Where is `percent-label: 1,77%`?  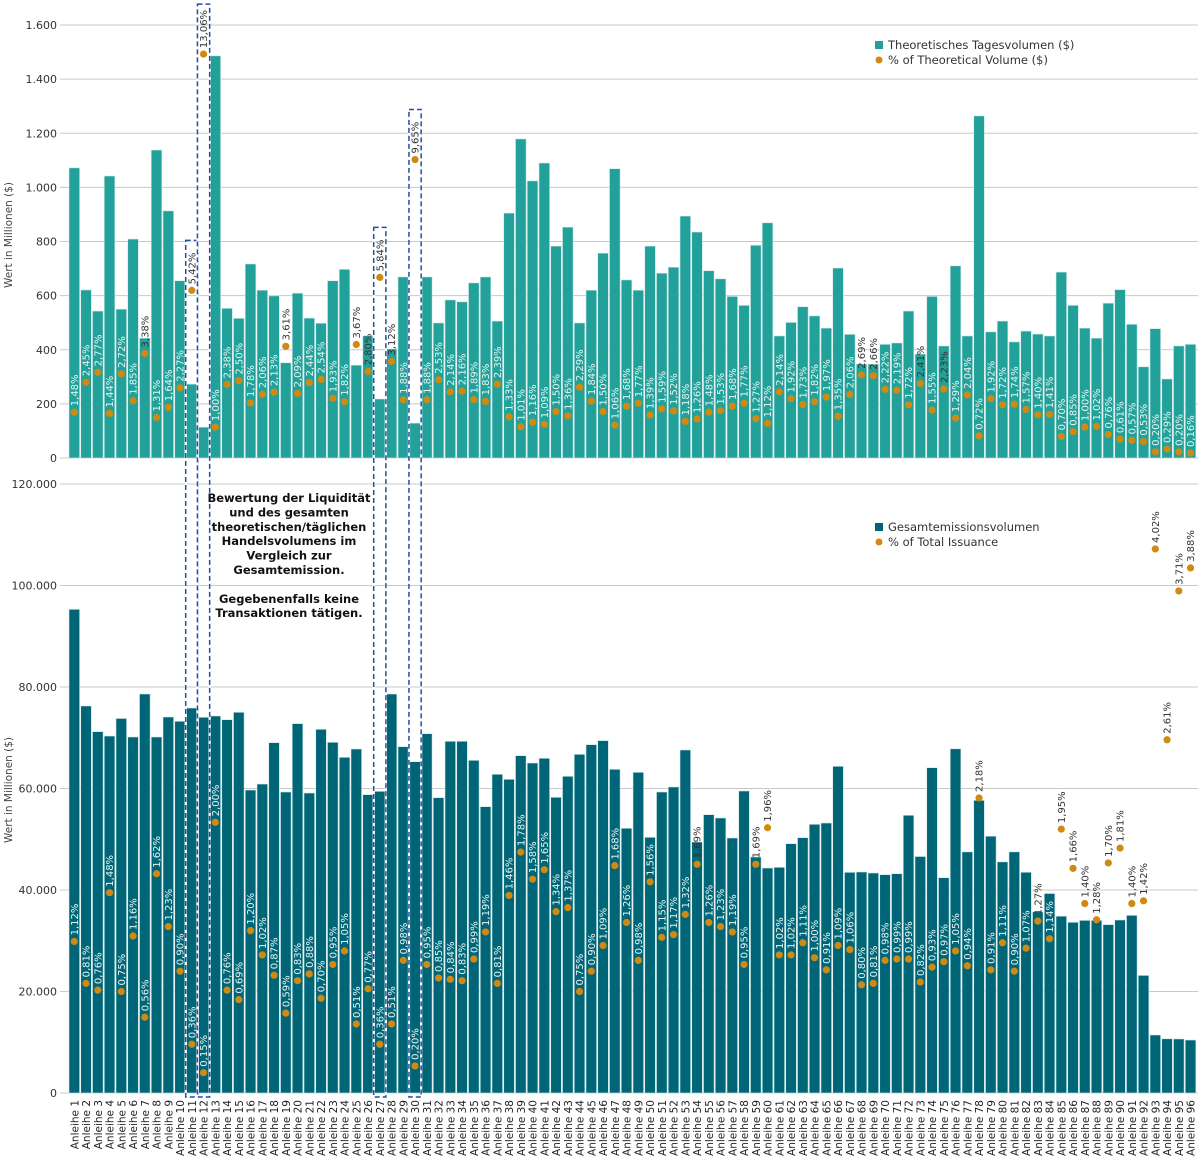 percent-label: 1,77% is located at coordinates (639, 381).